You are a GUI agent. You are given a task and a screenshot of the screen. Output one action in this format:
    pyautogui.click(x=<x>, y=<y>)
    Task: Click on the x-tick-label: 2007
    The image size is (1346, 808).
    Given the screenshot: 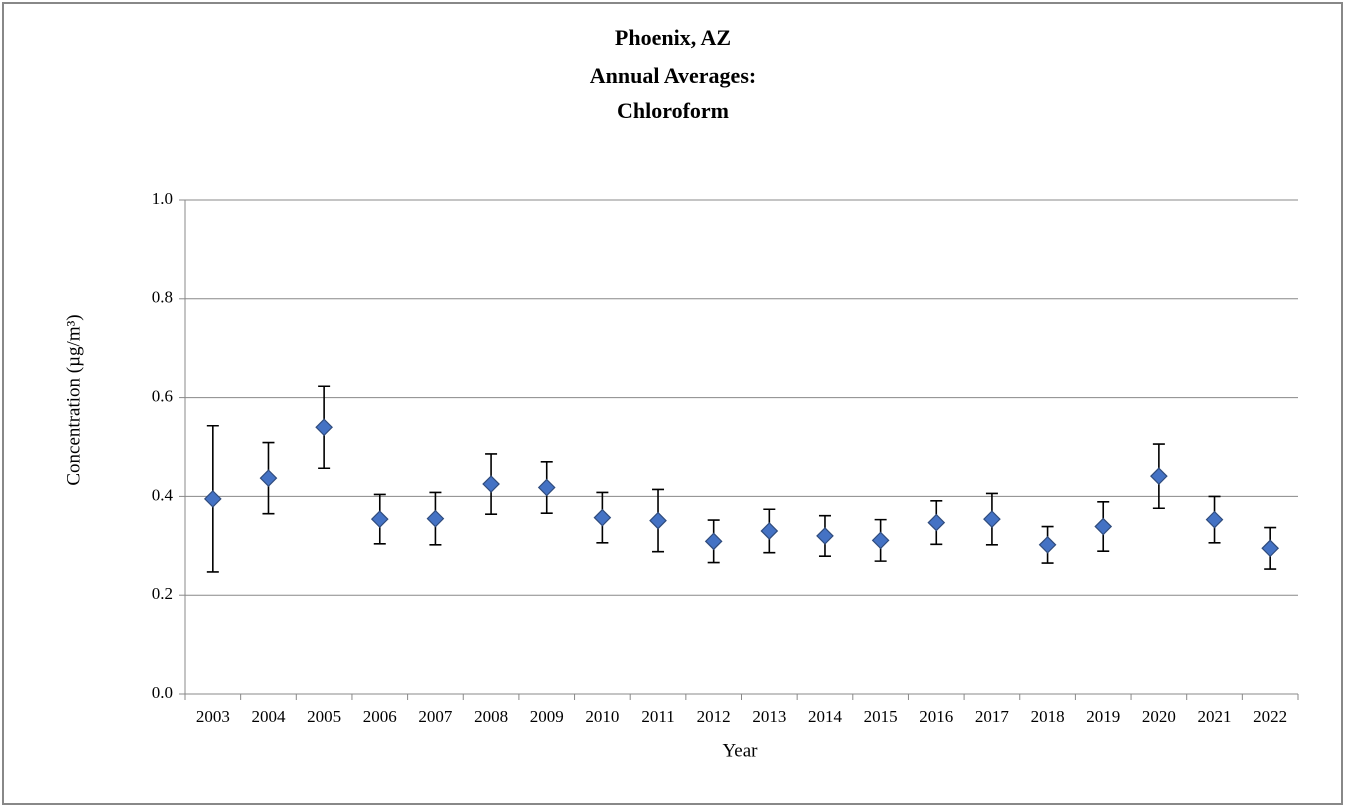 What is the action you would take?
    pyautogui.click(x=435, y=716)
    